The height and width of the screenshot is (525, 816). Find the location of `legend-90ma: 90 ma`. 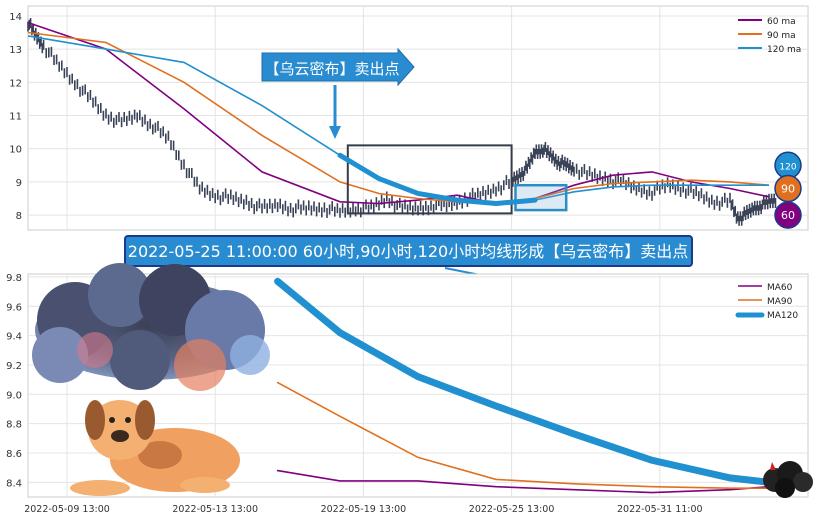

legend-90ma: 90 ma is located at coordinates (781, 36).